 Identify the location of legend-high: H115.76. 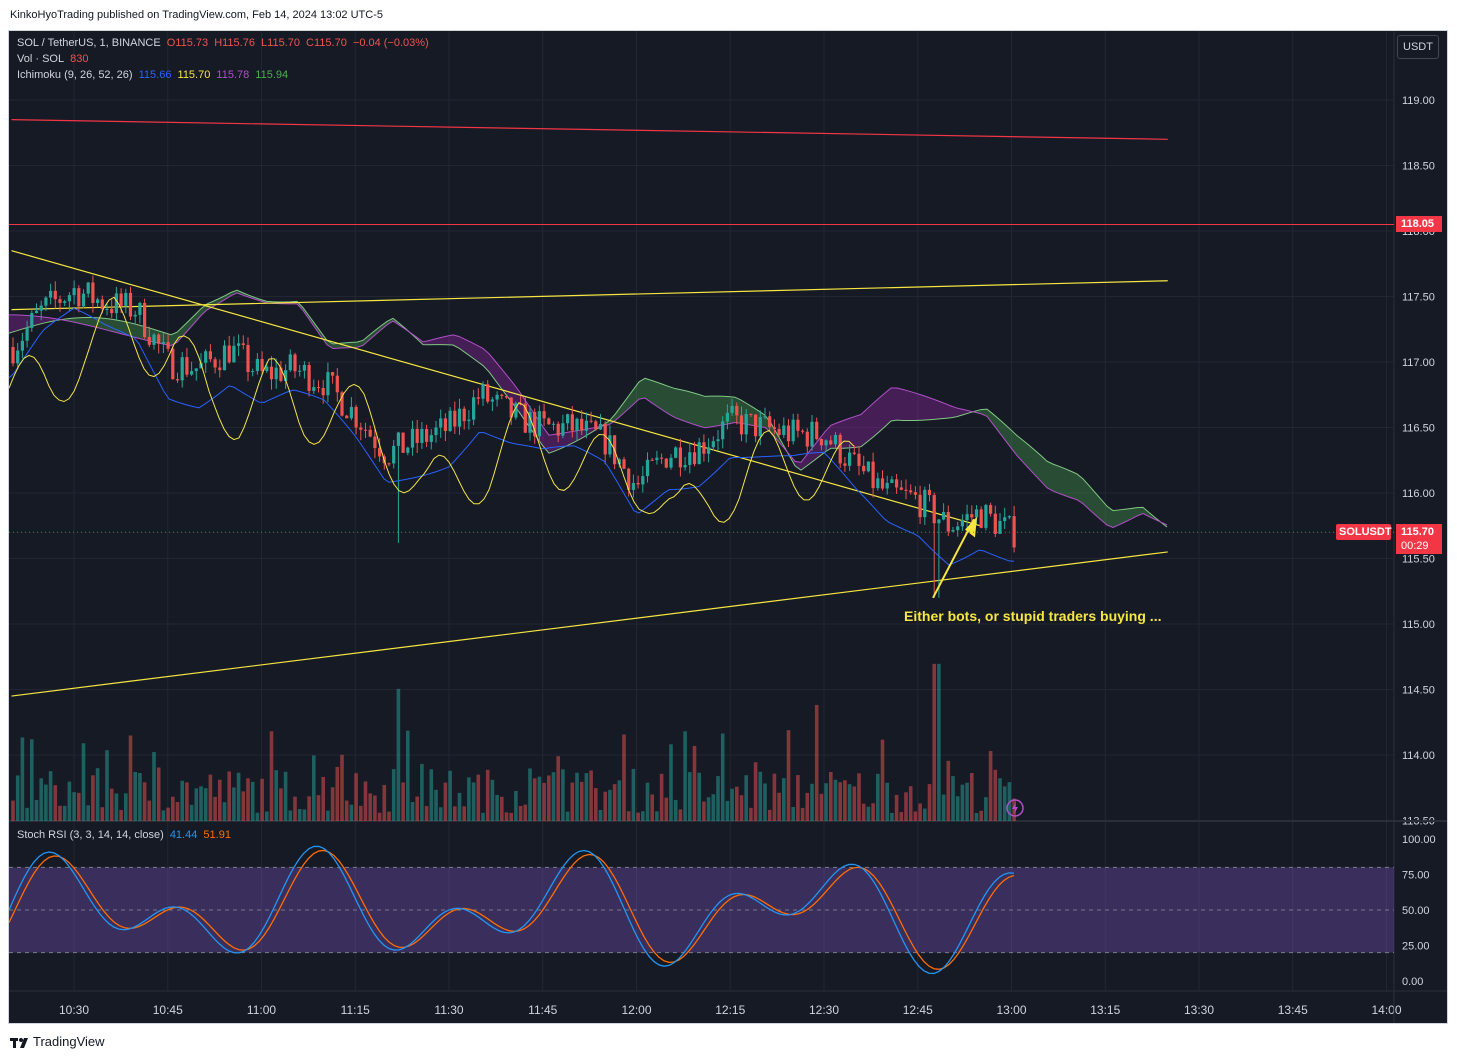
(234, 43).